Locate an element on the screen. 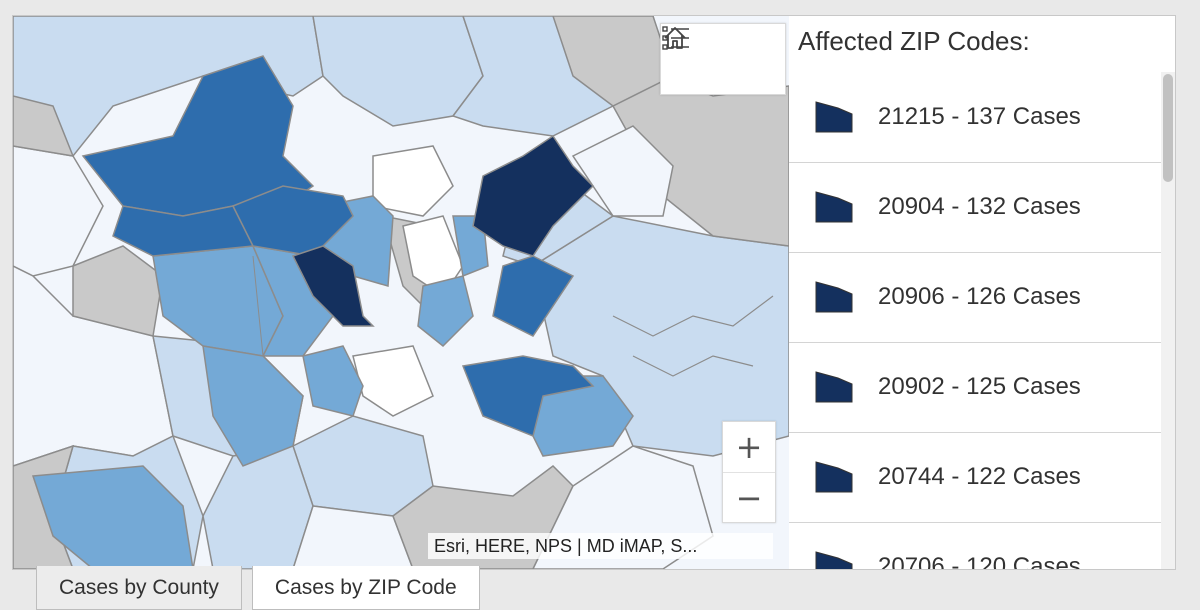 This screenshot has width=1200, height=610. list-item: 20744 - 122 Cases is located at coordinates (975, 477).